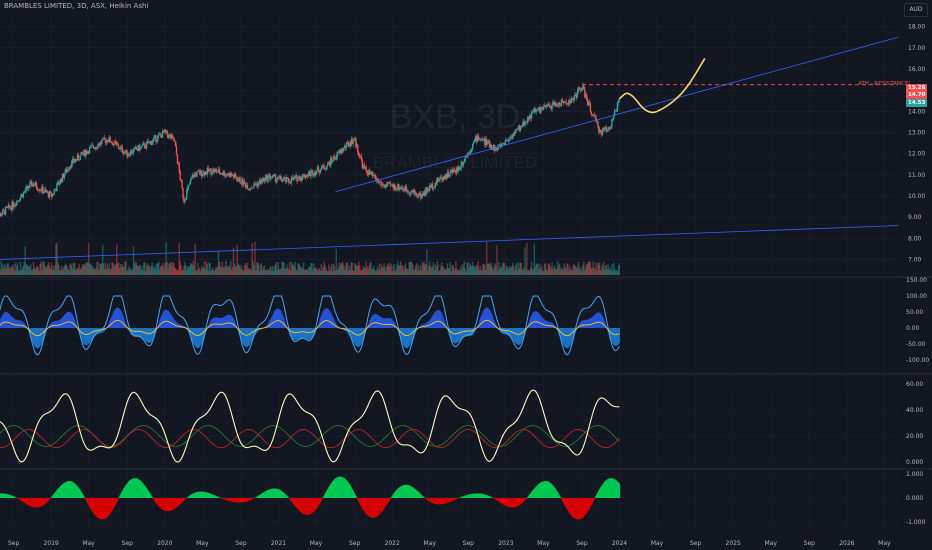 This screenshot has height=550, width=932. I want to click on osc-tick: 0.00, so click(913, 328).